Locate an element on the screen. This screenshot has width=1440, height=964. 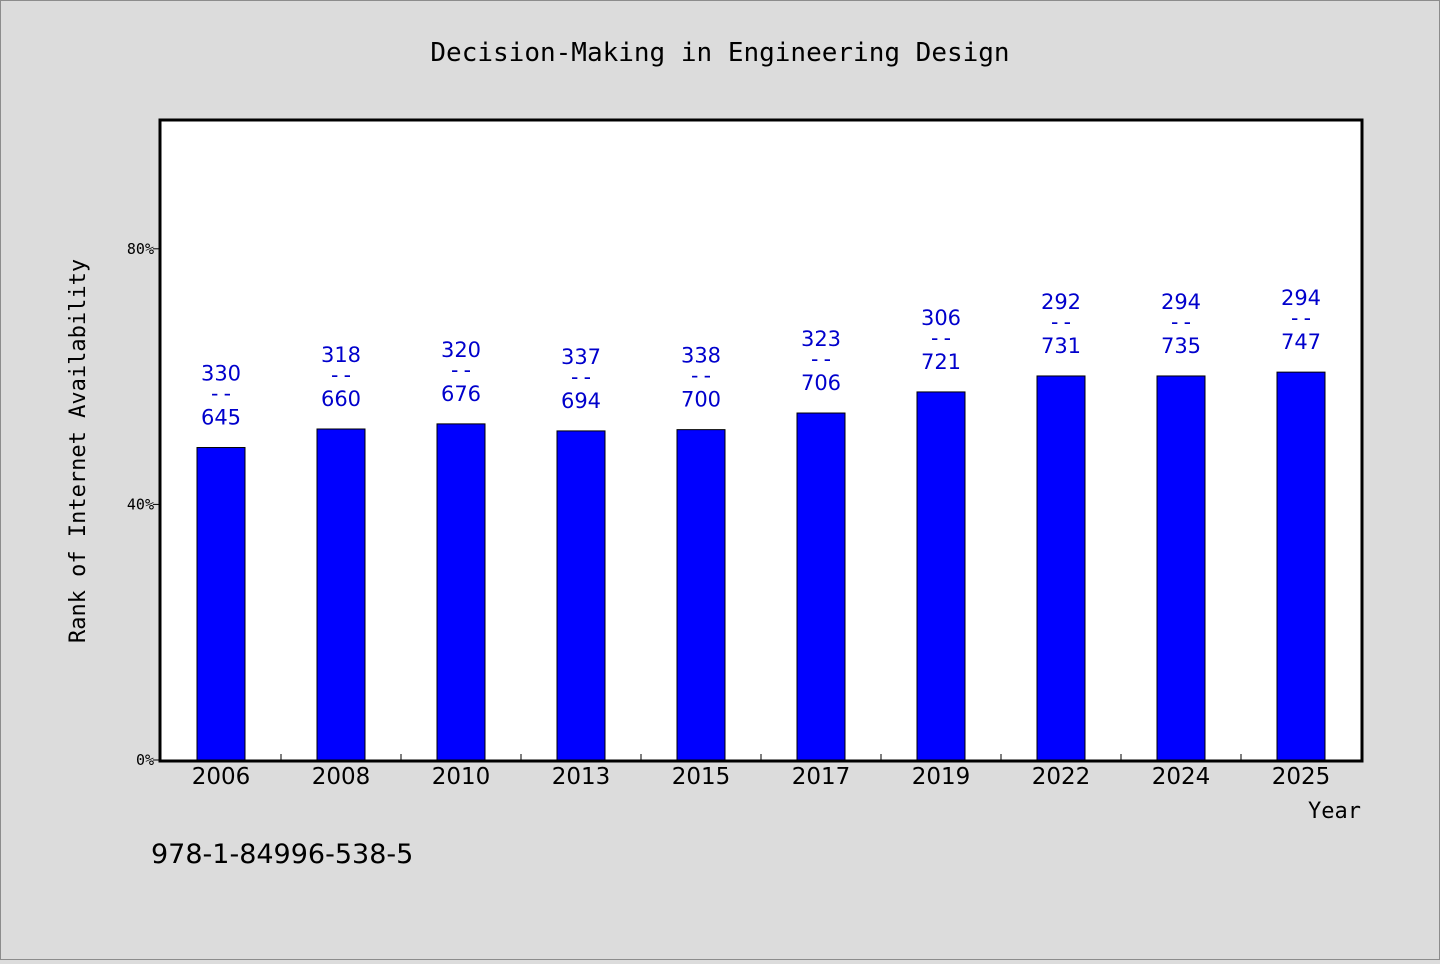
x-tick-label: 2008 is located at coordinates (341, 777).